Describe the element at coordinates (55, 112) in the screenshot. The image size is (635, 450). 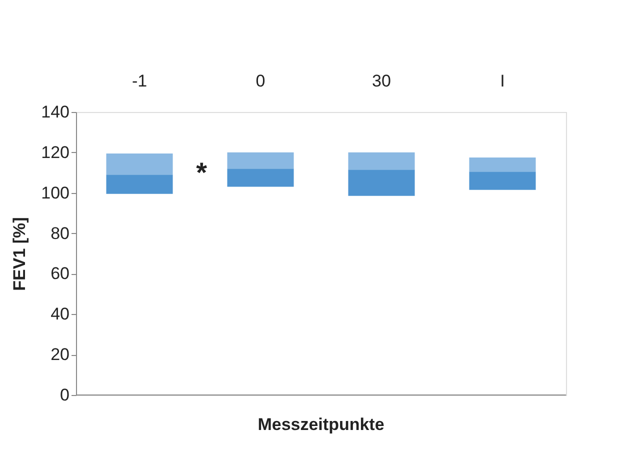
I see `y-tick-label: 140` at that location.